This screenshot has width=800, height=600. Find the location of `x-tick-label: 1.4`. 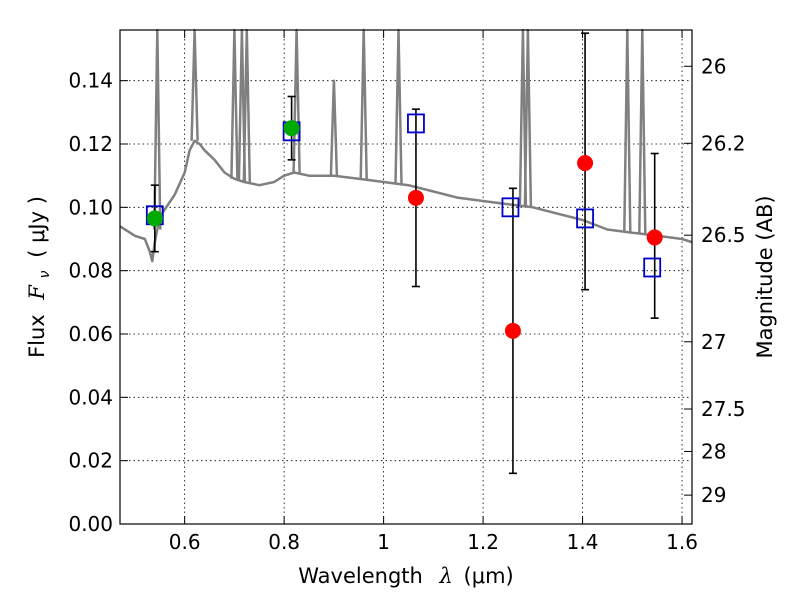

x-tick-label: 1.4 is located at coordinates (583, 542).